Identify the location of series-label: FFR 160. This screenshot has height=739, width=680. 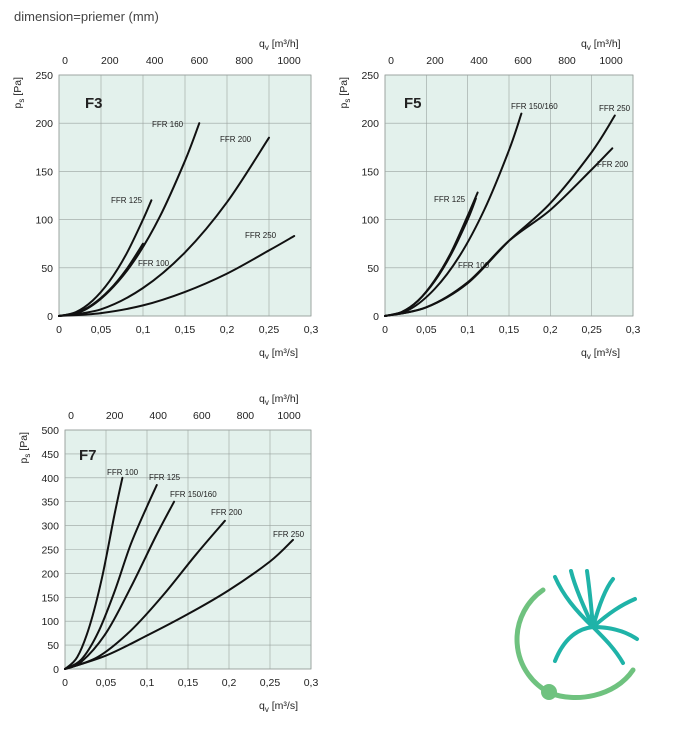
(168, 124).